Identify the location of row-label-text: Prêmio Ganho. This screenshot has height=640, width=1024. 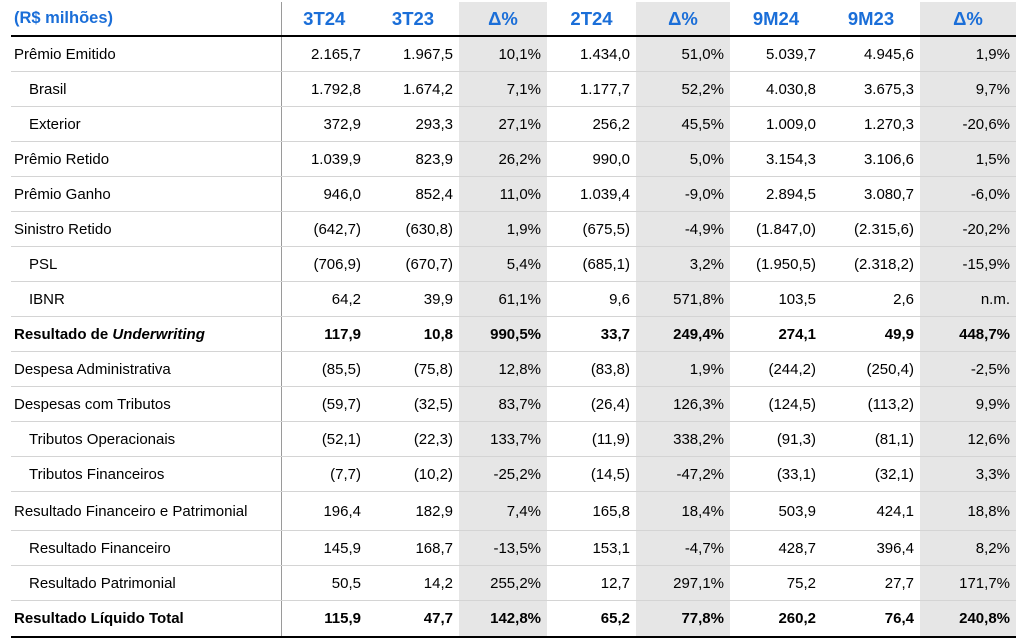
(62, 194).